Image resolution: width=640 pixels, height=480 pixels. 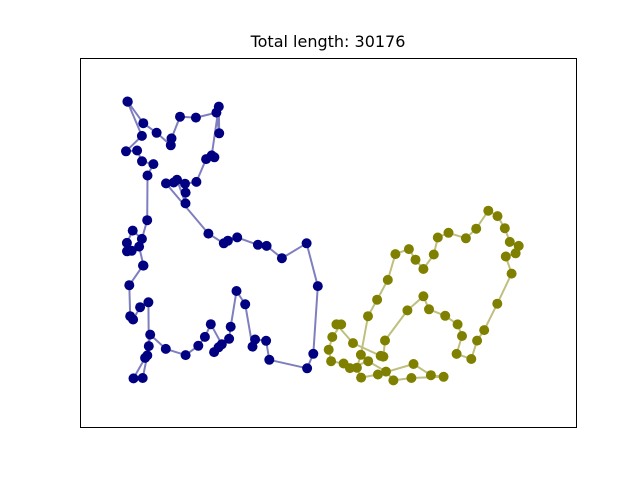 I want to click on chart-title: Total length: 30176, so click(x=328, y=41).